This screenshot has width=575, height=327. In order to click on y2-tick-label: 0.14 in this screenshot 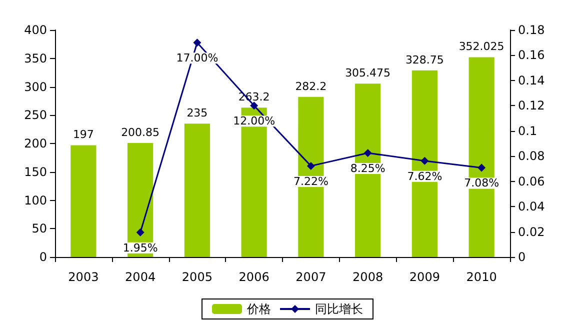, I will do `click(531, 80)`.